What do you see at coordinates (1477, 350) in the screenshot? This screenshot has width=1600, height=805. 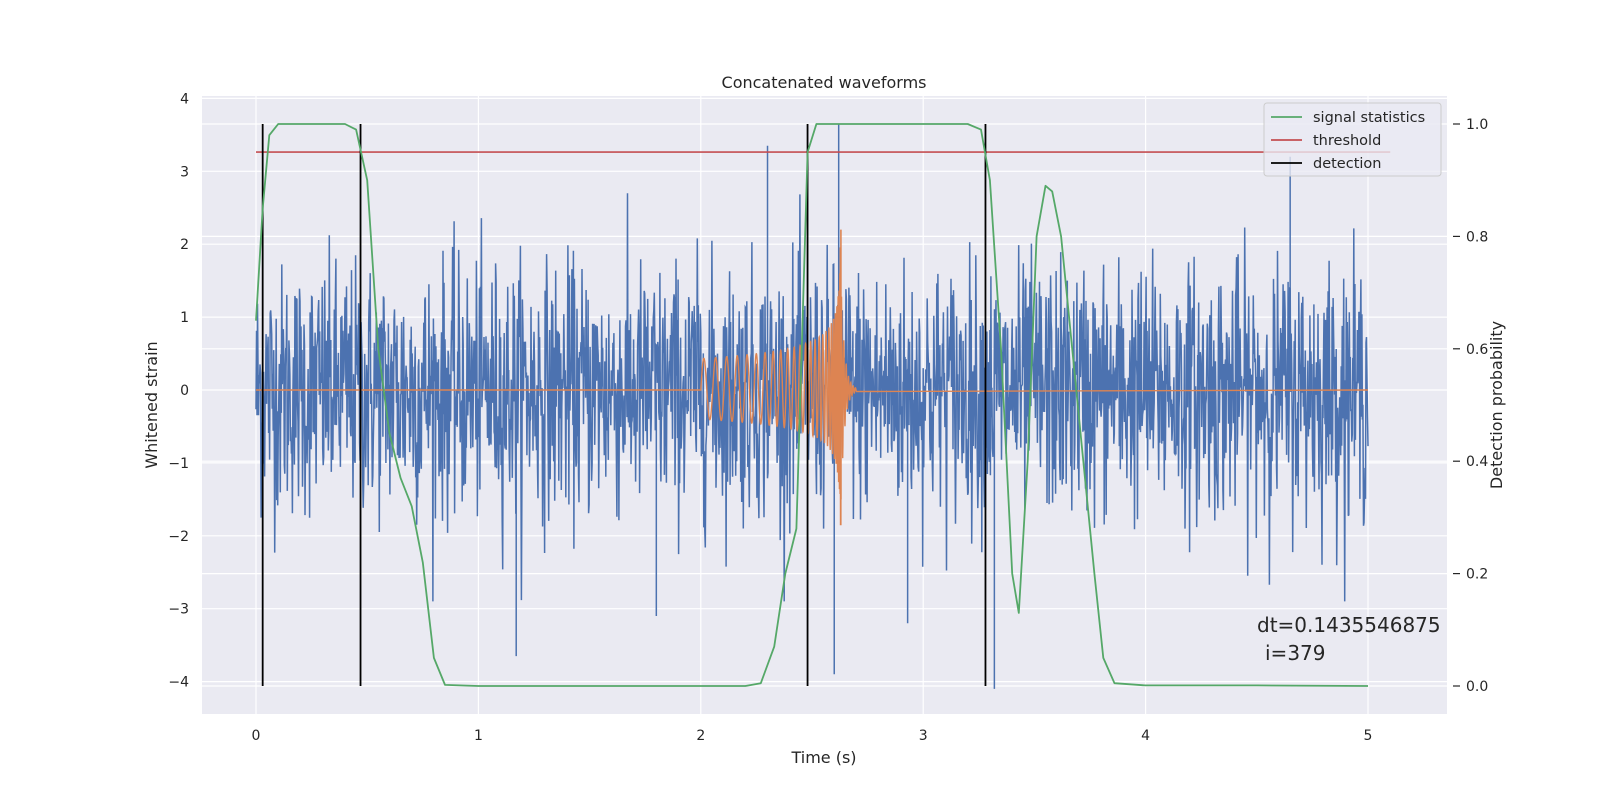 I see `y2-tick-label: 0.6` at bounding box center [1477, 350].